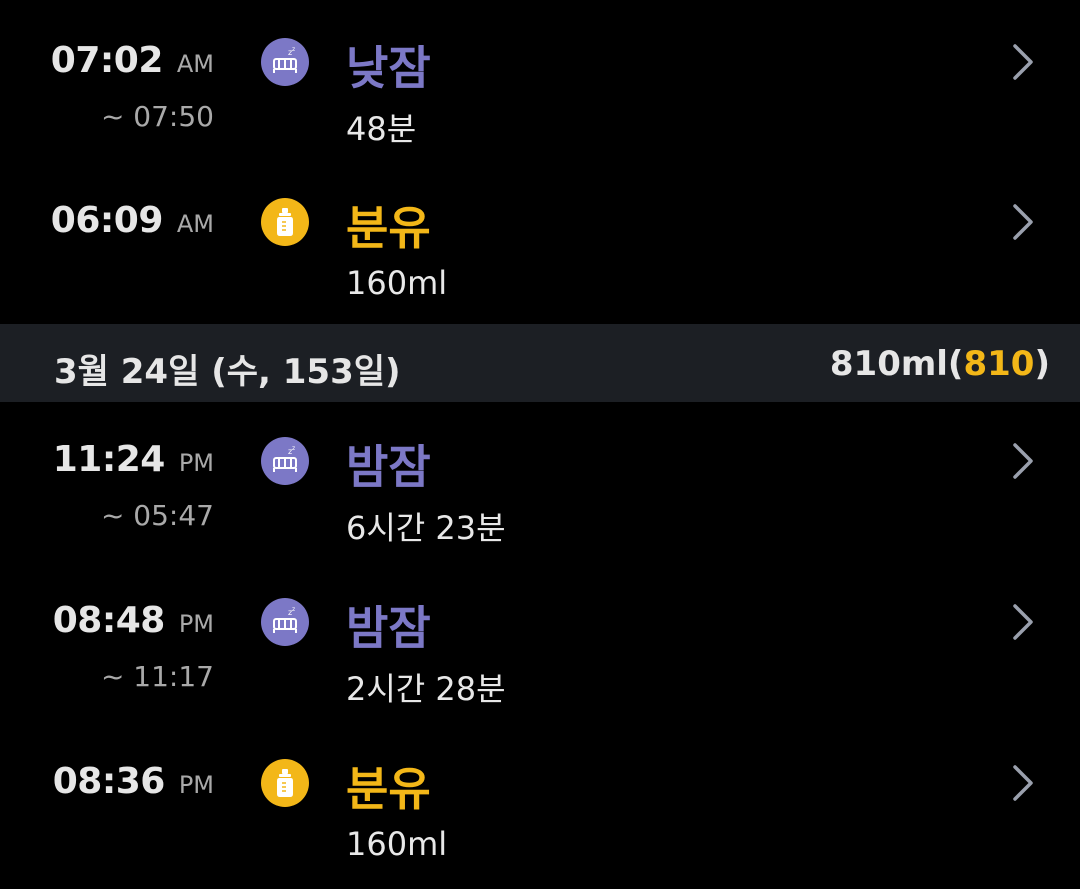 The image size is (1080, 889). What do you see at coordinates (426, 528) in the screenshot?
I see `entry-detail: 6시간 23분` at bounding box center [426, 528].